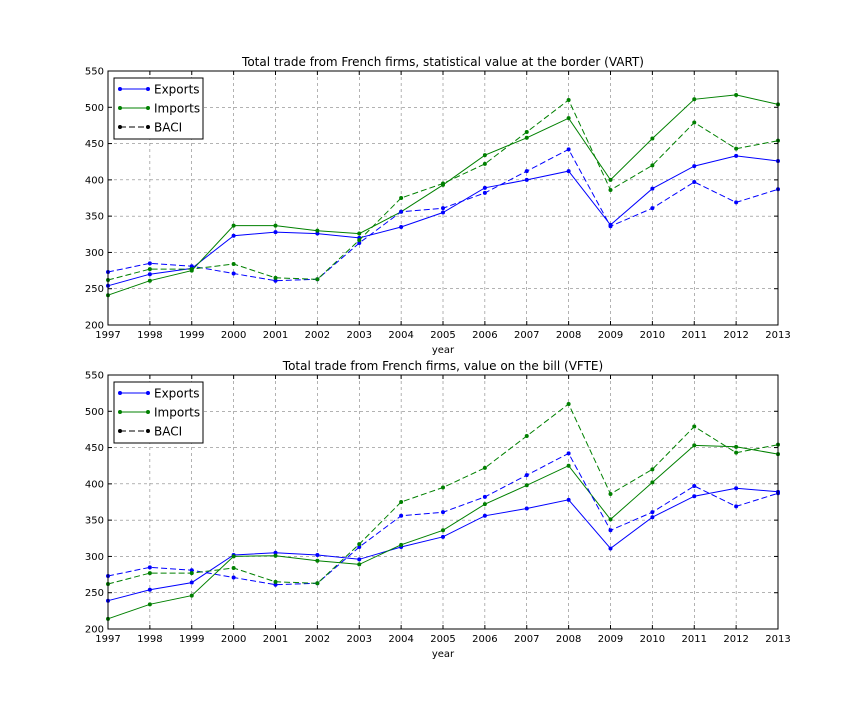 This screenshot has width=864, height=720. I want to click on y-tick-label: 550, so click(94, 72).